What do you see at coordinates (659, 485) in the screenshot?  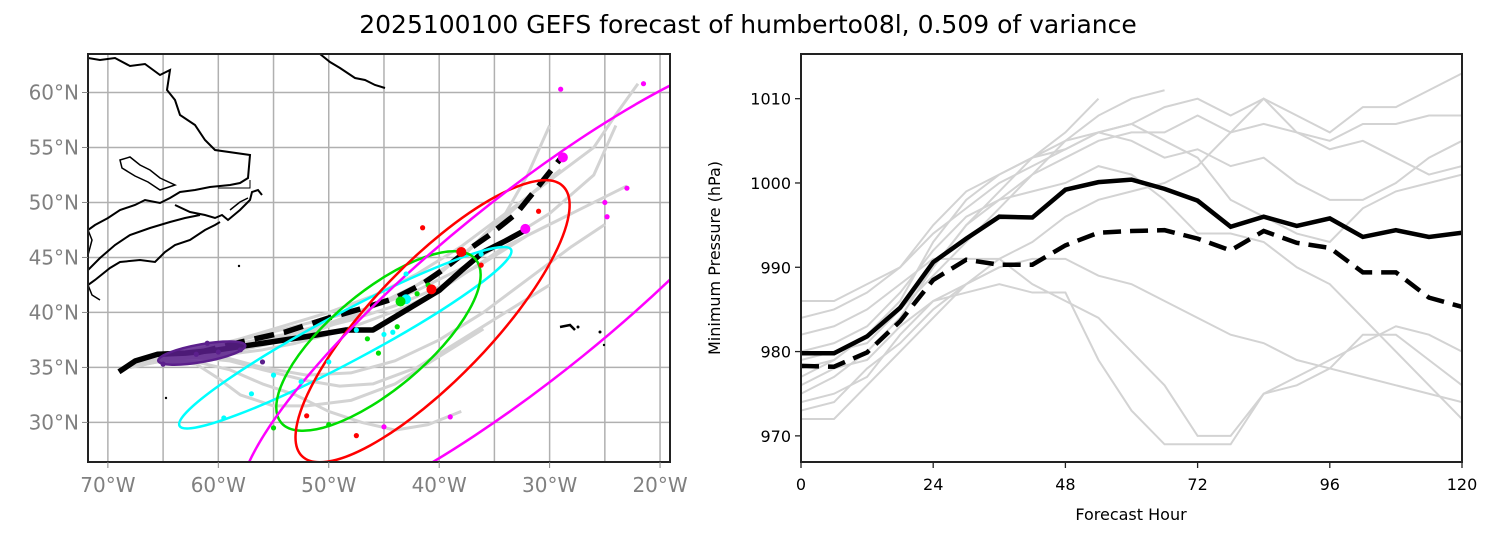 I see `map-x-tick-label: 20°W` at bounding box center [659, 485].